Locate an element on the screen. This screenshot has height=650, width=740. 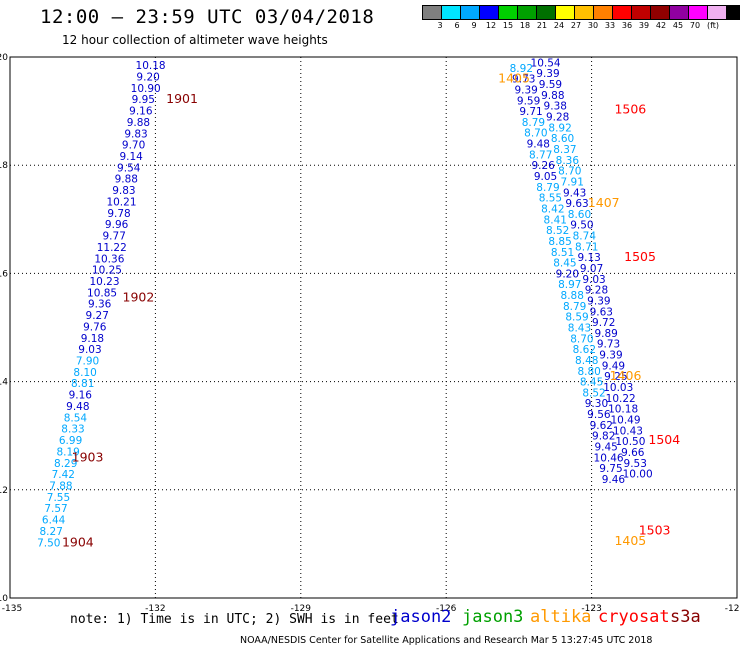
wave-height-label: 10.90 is located at coordinates (146, 89).